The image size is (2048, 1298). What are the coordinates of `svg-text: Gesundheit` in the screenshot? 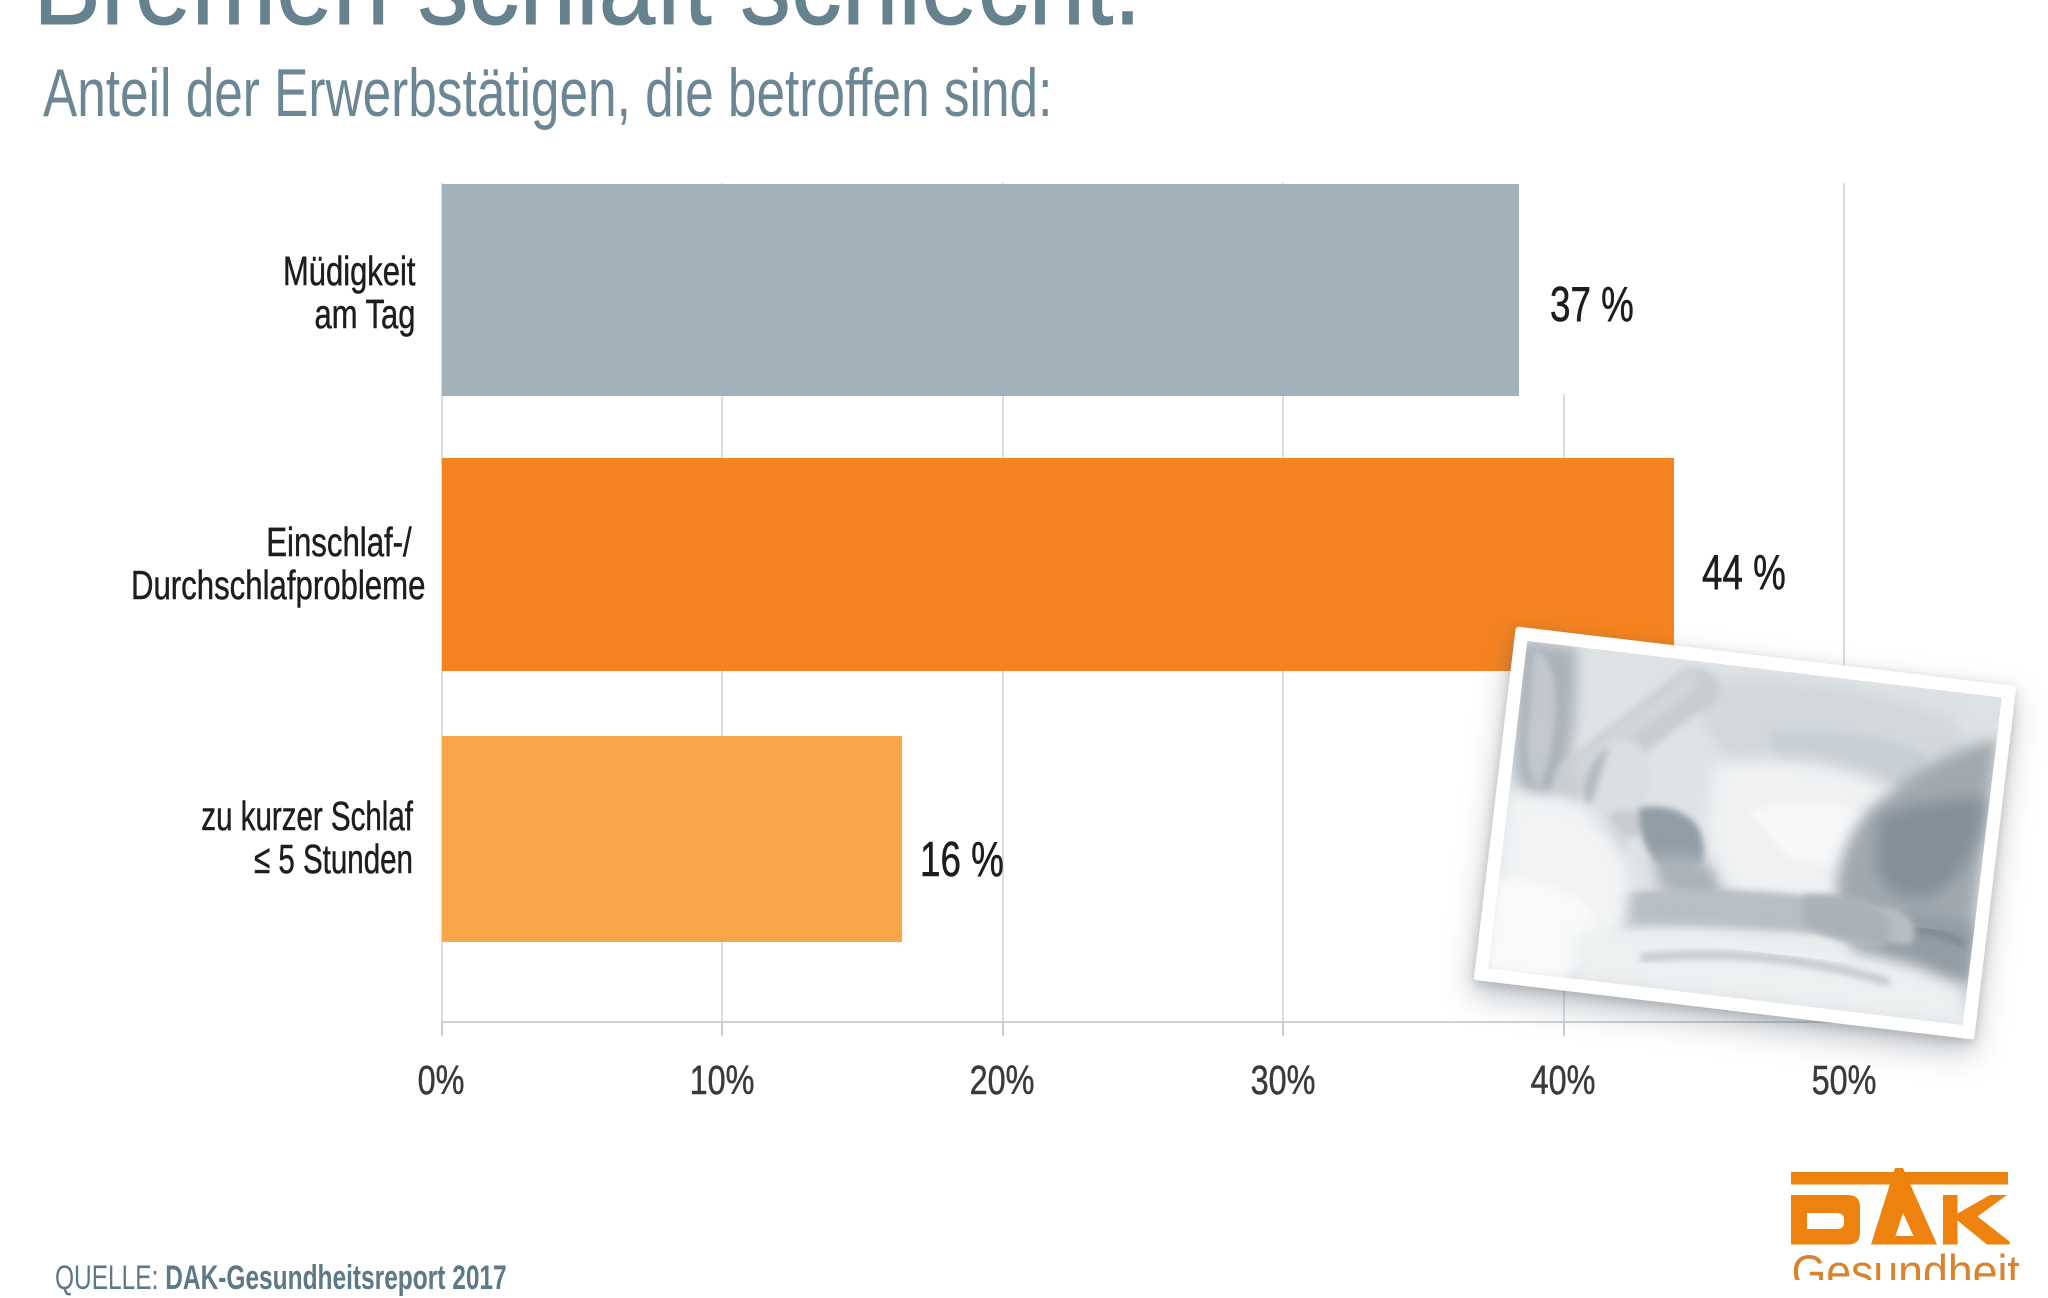 It's located at (1906, 1263).